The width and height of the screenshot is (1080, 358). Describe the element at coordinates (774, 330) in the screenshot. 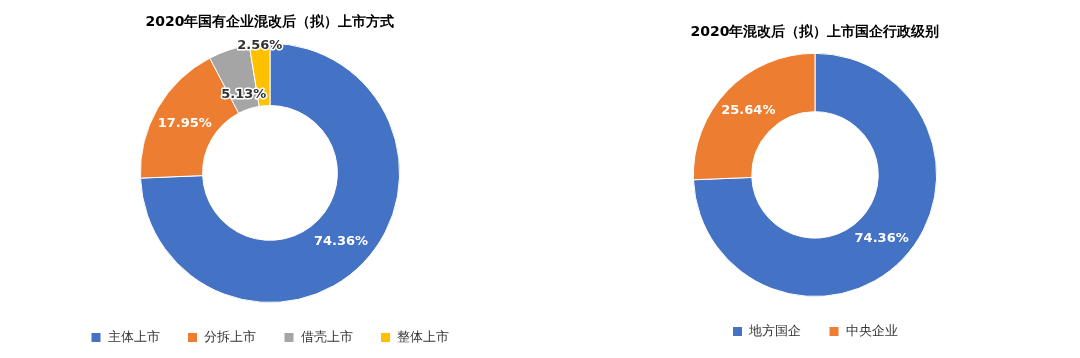

I see `legend-label: 地方国企` at that location.